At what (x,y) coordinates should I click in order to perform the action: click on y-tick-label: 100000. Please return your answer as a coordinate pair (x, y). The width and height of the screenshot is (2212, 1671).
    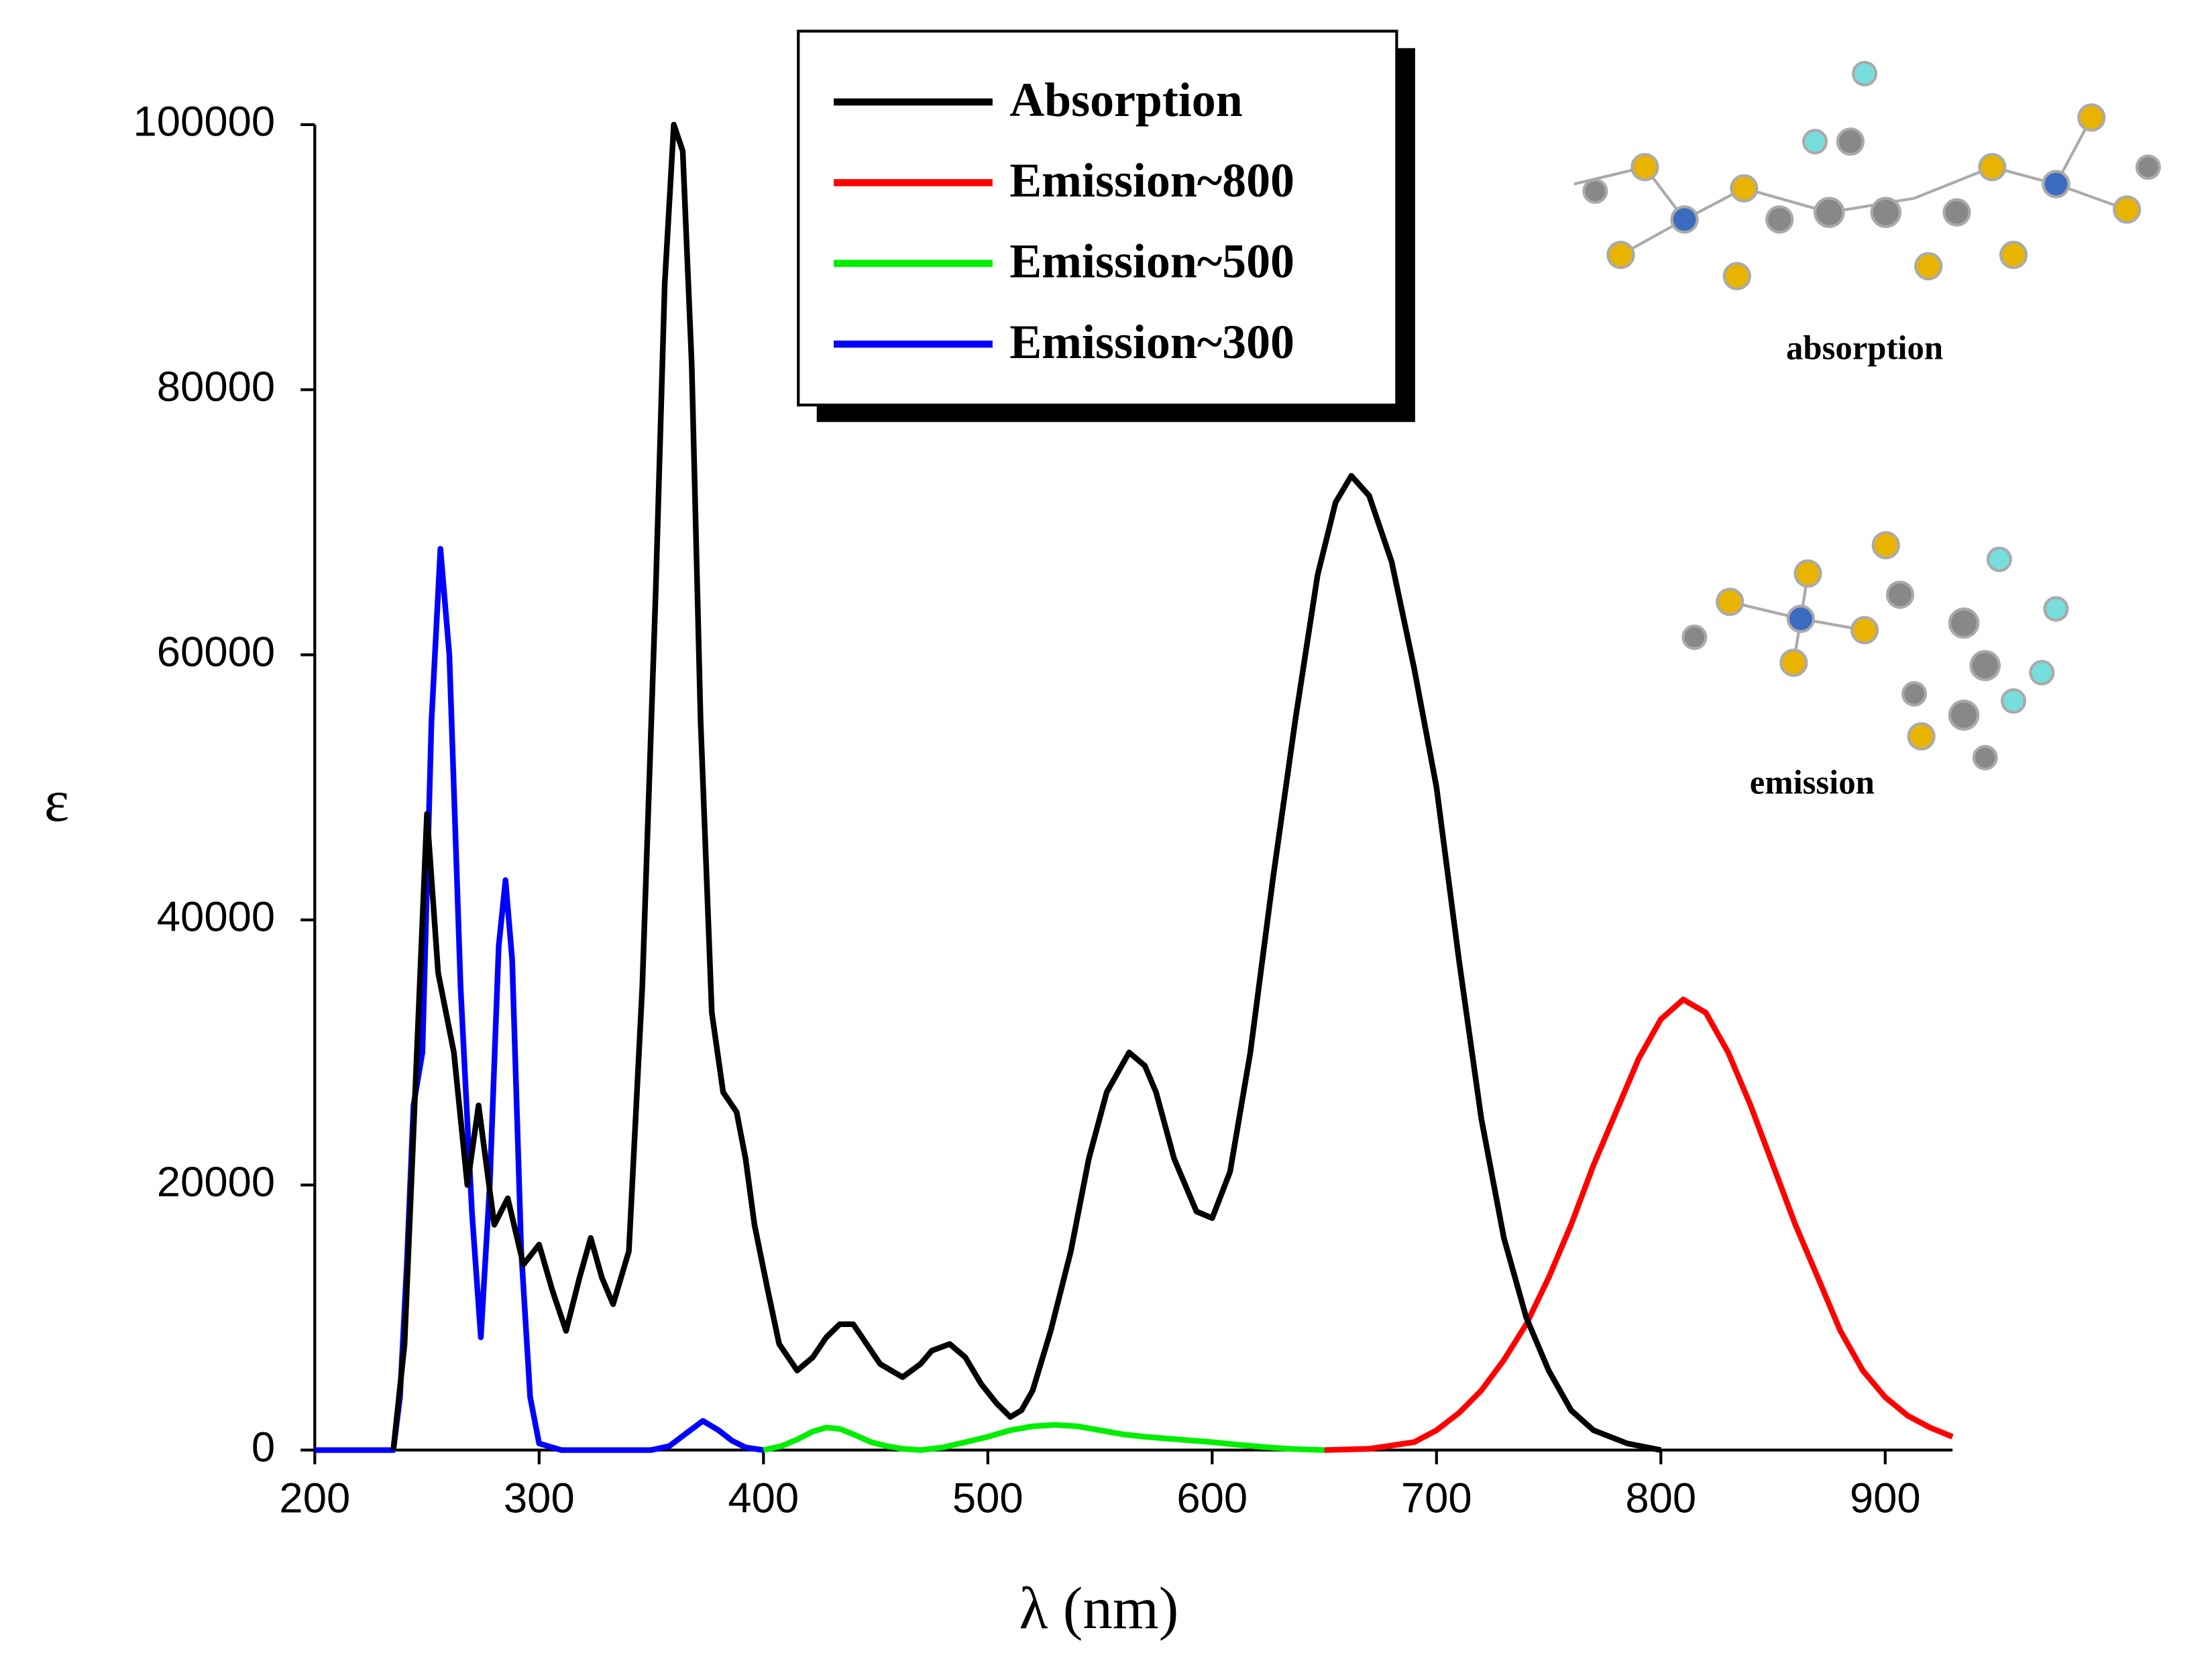
    Looking at the image, I should click on (204, 122).